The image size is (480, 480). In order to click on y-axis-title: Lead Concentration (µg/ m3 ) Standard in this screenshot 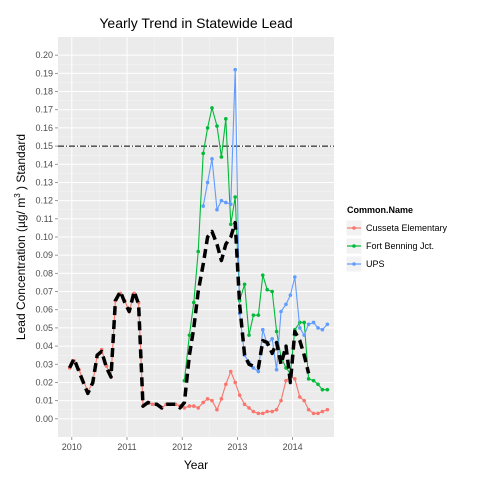, I will do `click(20, 237)`.